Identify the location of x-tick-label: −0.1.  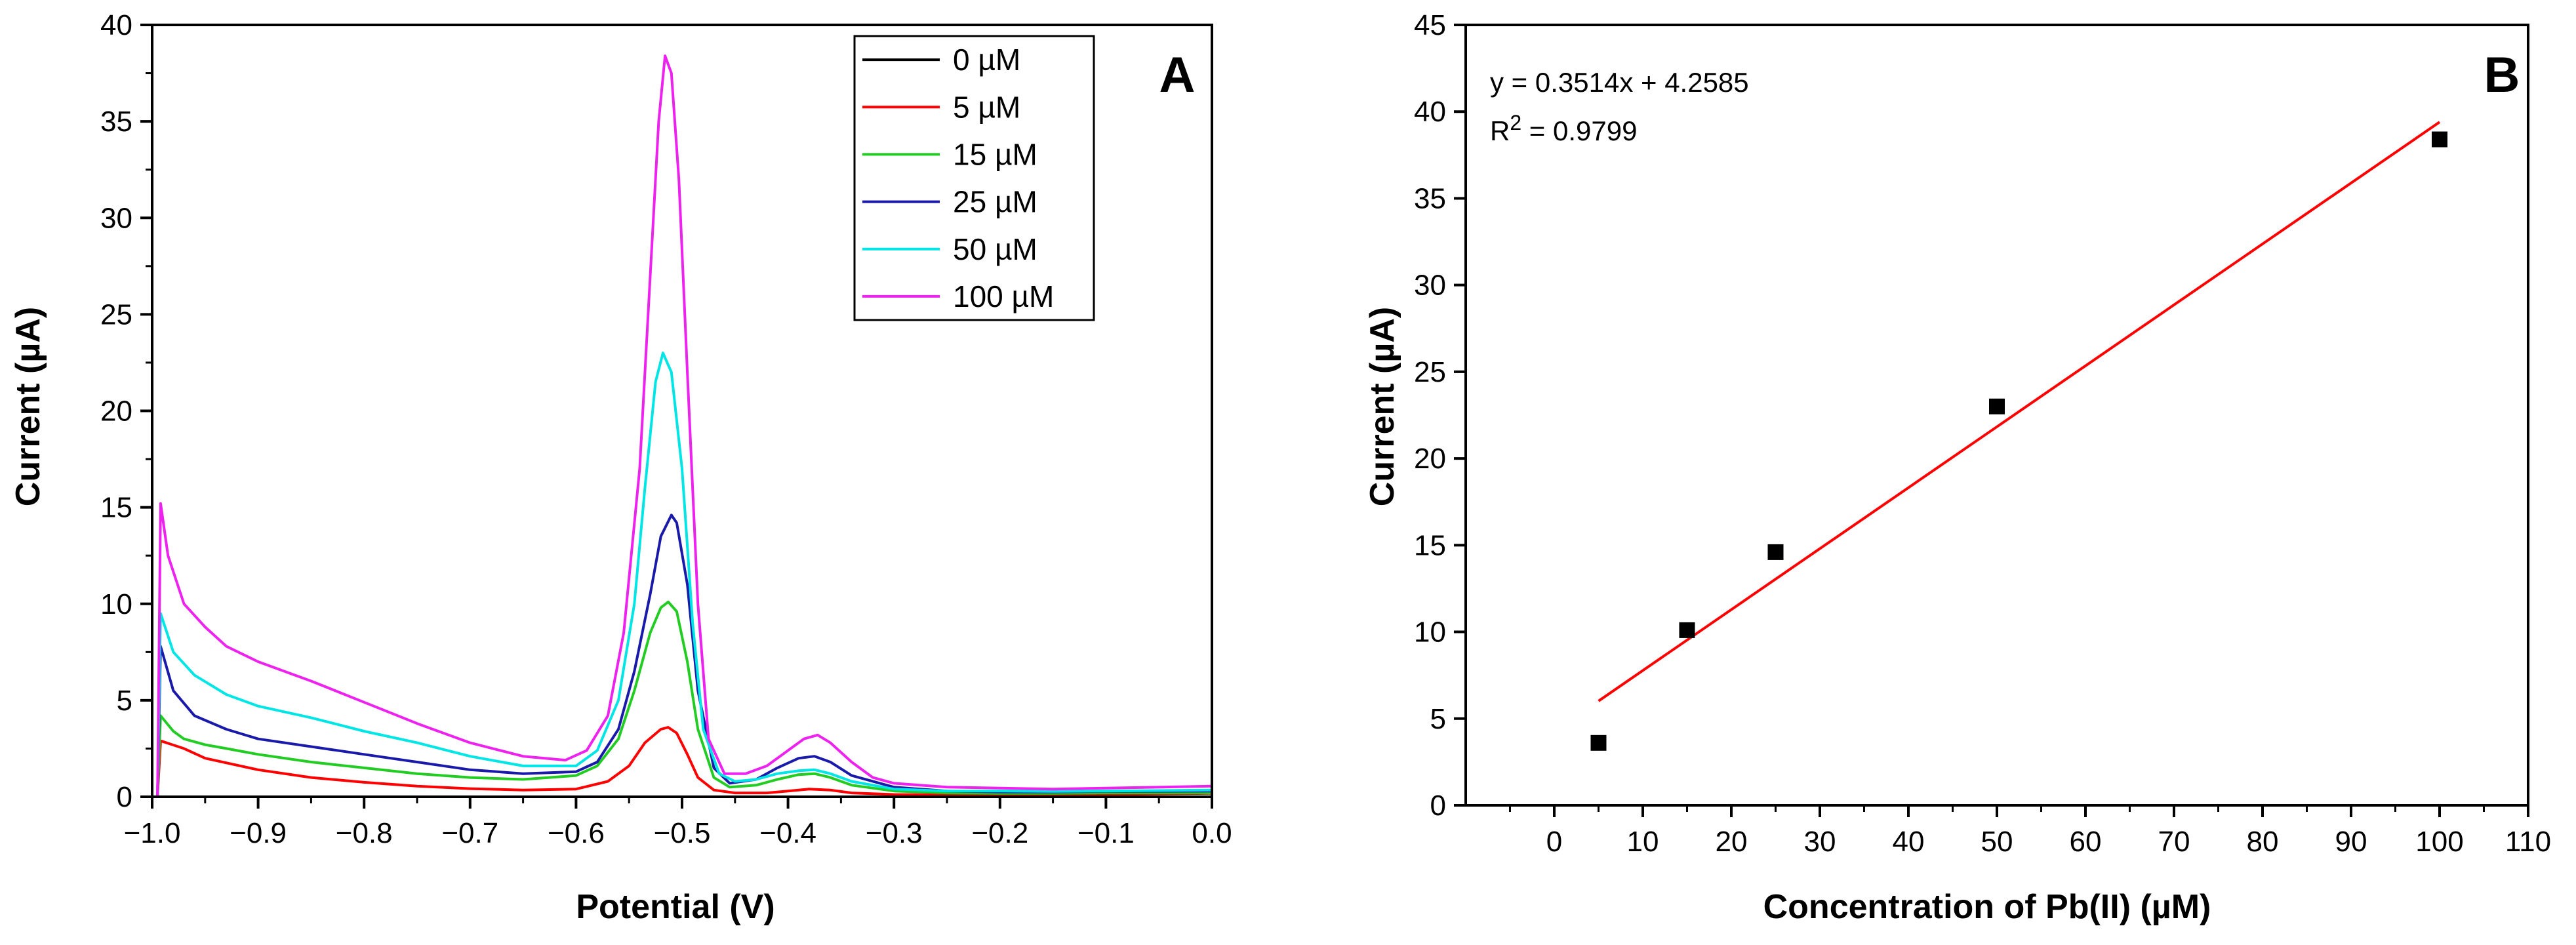
(1106, 833).